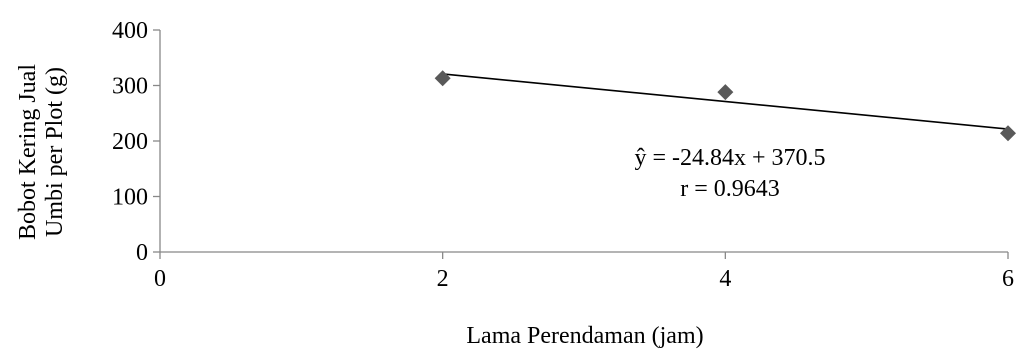 The image size is (1016, 350). I want to click on y-tick-label: 100, so click(130, 198).